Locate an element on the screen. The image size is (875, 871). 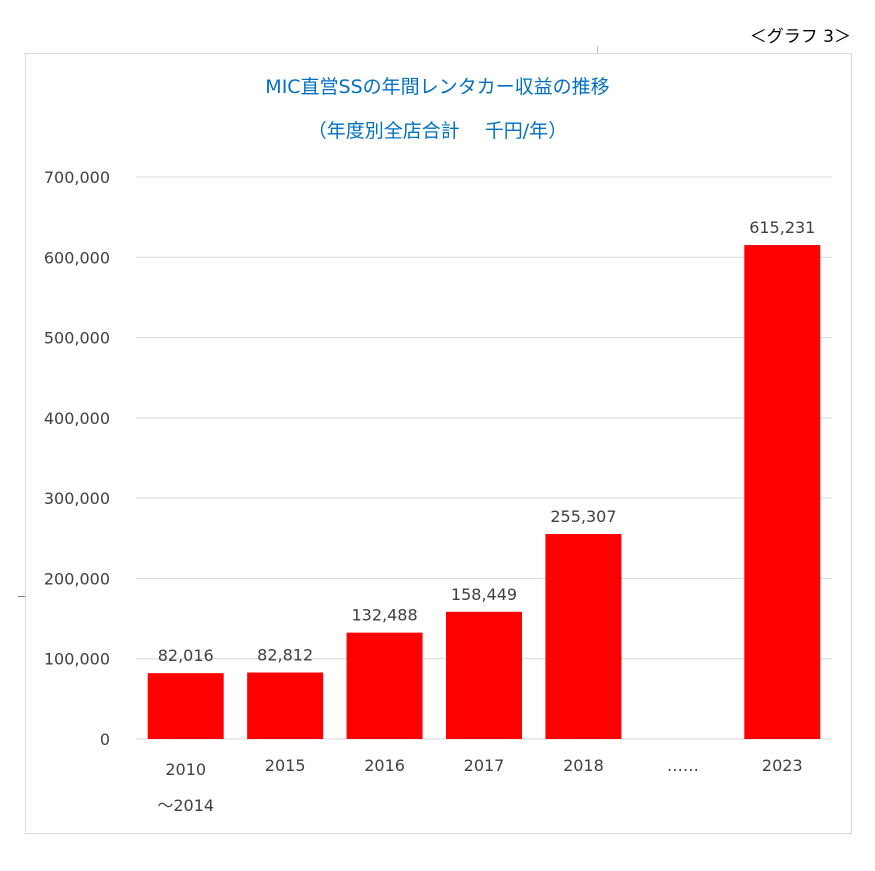
chart-title: MIC直営SSの年間レンタカー収益の推移 is located at coordinates (437, 87).